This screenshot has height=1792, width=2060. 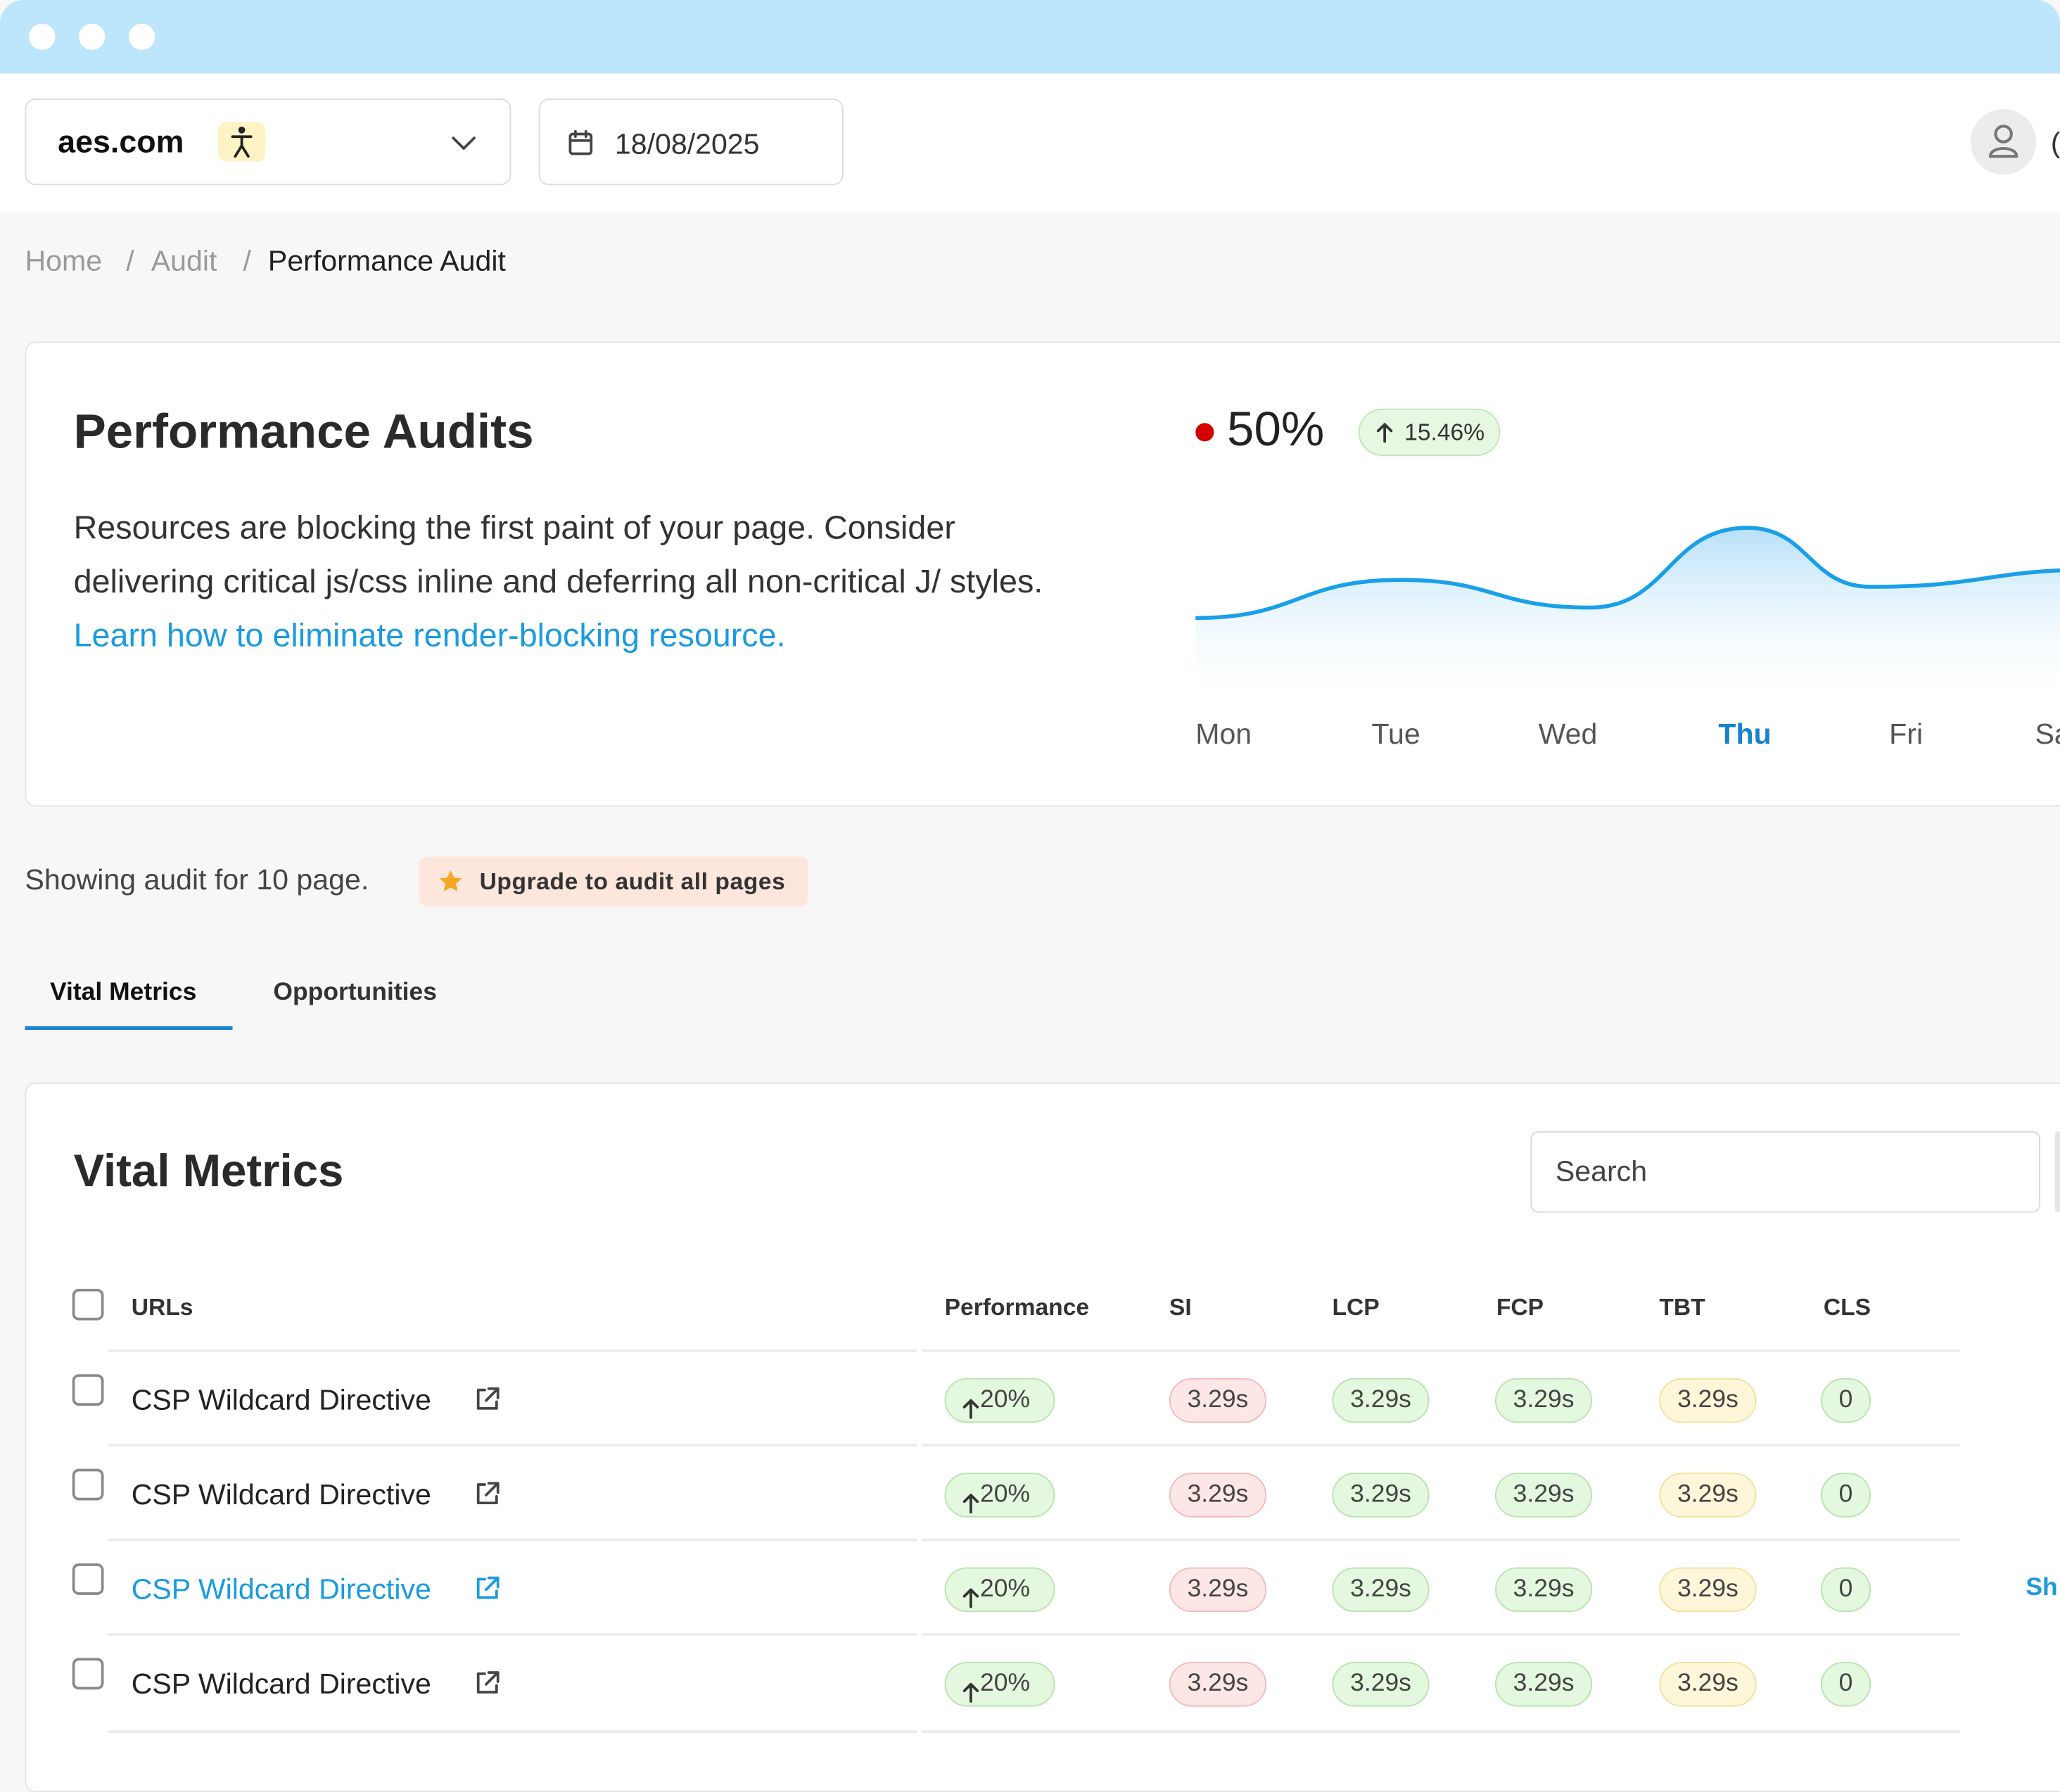 What do you see at coordinates (1682, 1307) in the screenshot?
I see `column-header-tbt: TBT` at bounding box center [1682, 1307].